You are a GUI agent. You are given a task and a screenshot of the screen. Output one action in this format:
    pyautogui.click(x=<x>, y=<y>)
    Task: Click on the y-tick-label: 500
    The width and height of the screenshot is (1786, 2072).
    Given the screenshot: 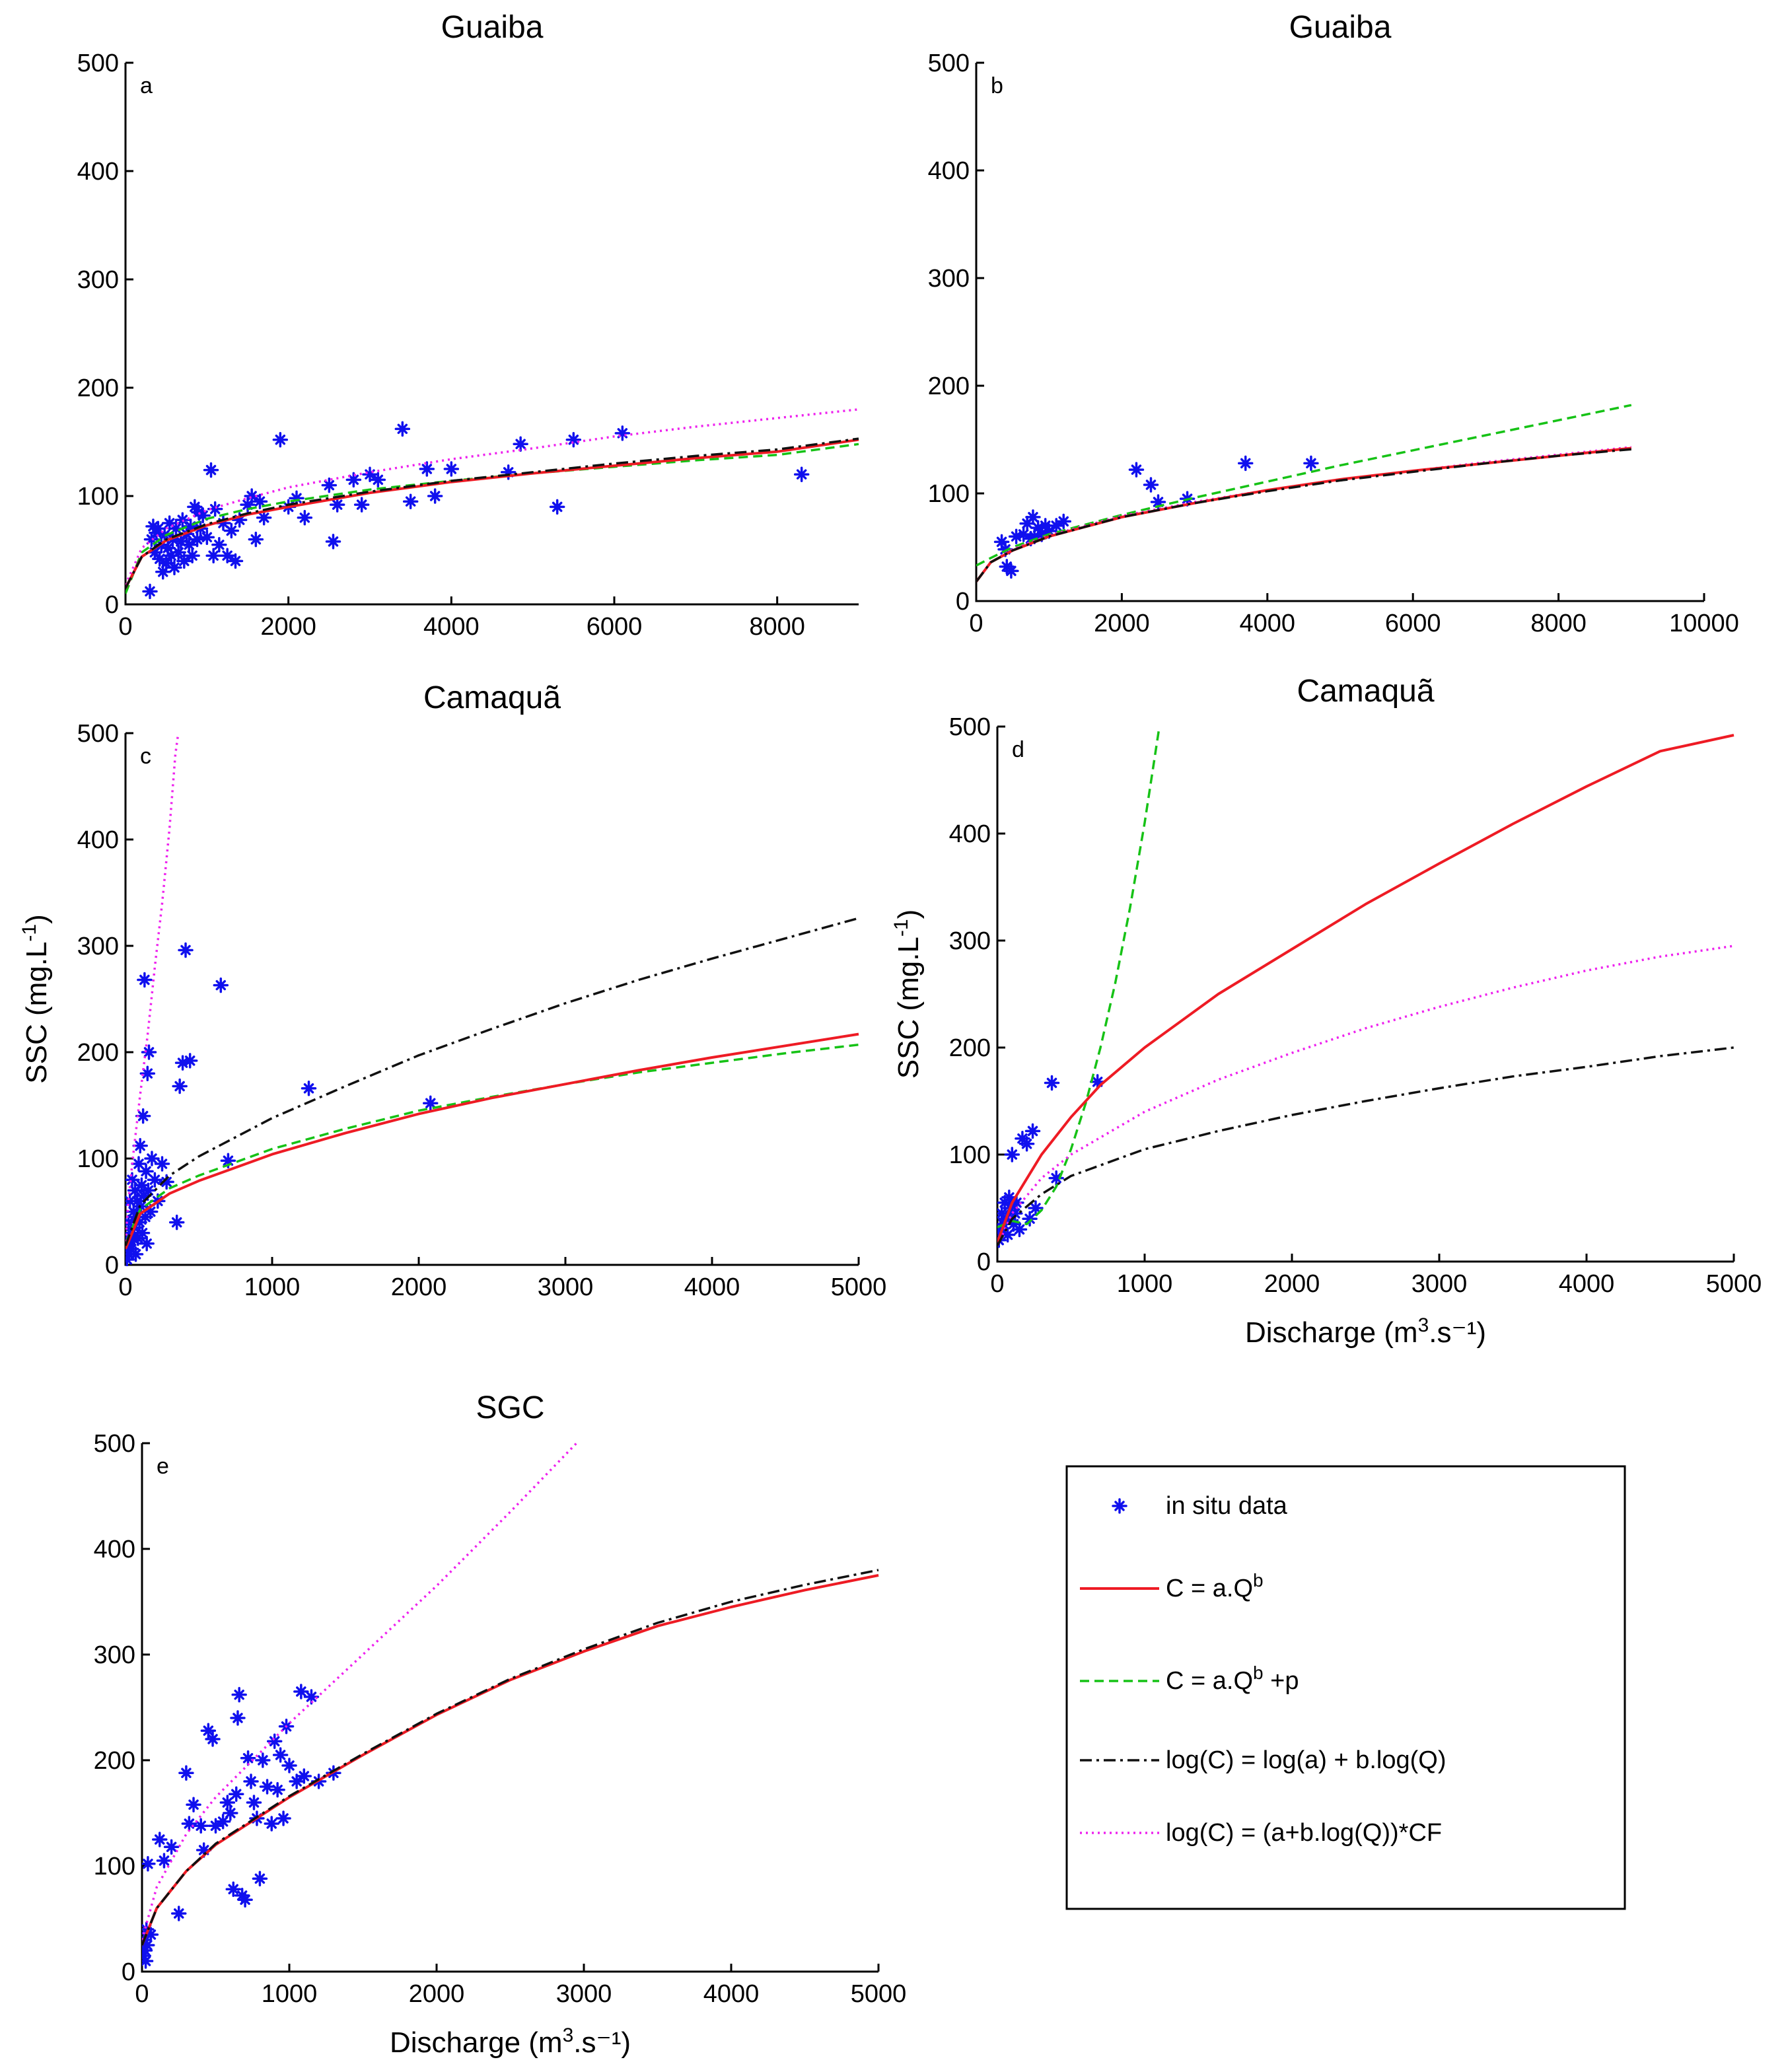 What is the action you would take?
    pyautogui.click(x=98, y=734)
    